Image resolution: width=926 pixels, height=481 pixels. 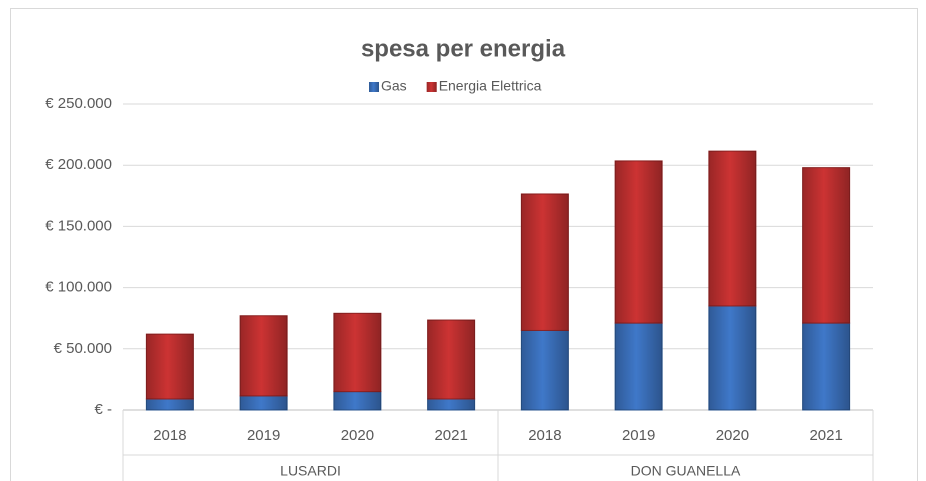 I want to click on y-tick-label: € 200.000, so click(x=78, y=164).